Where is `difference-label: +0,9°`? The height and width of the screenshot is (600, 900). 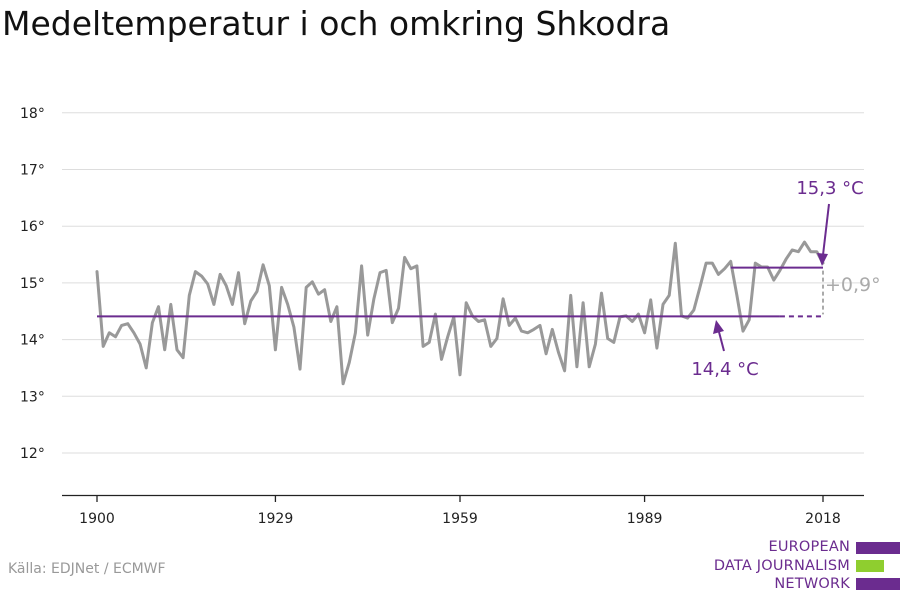
difference-label: +0,9° is located at coordinates (853, 285).